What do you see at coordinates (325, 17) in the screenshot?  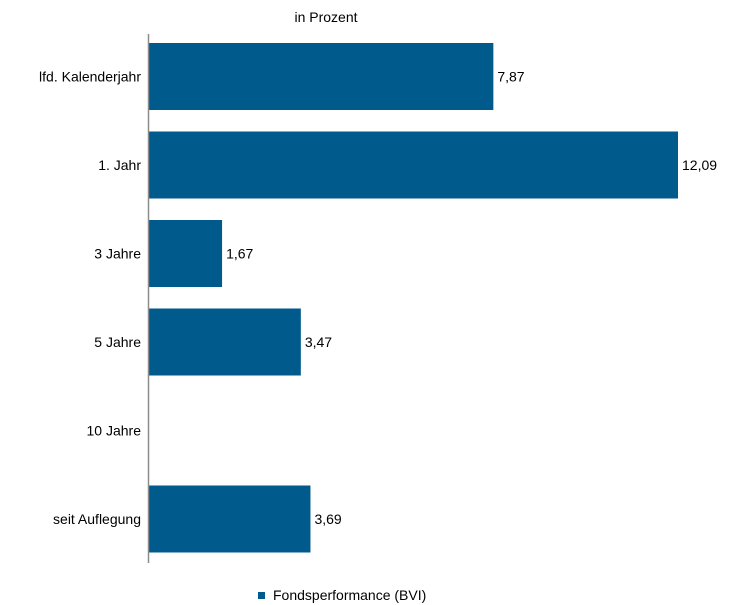 I see `unit-label: in Prozent` at bounding box center [325, 17].